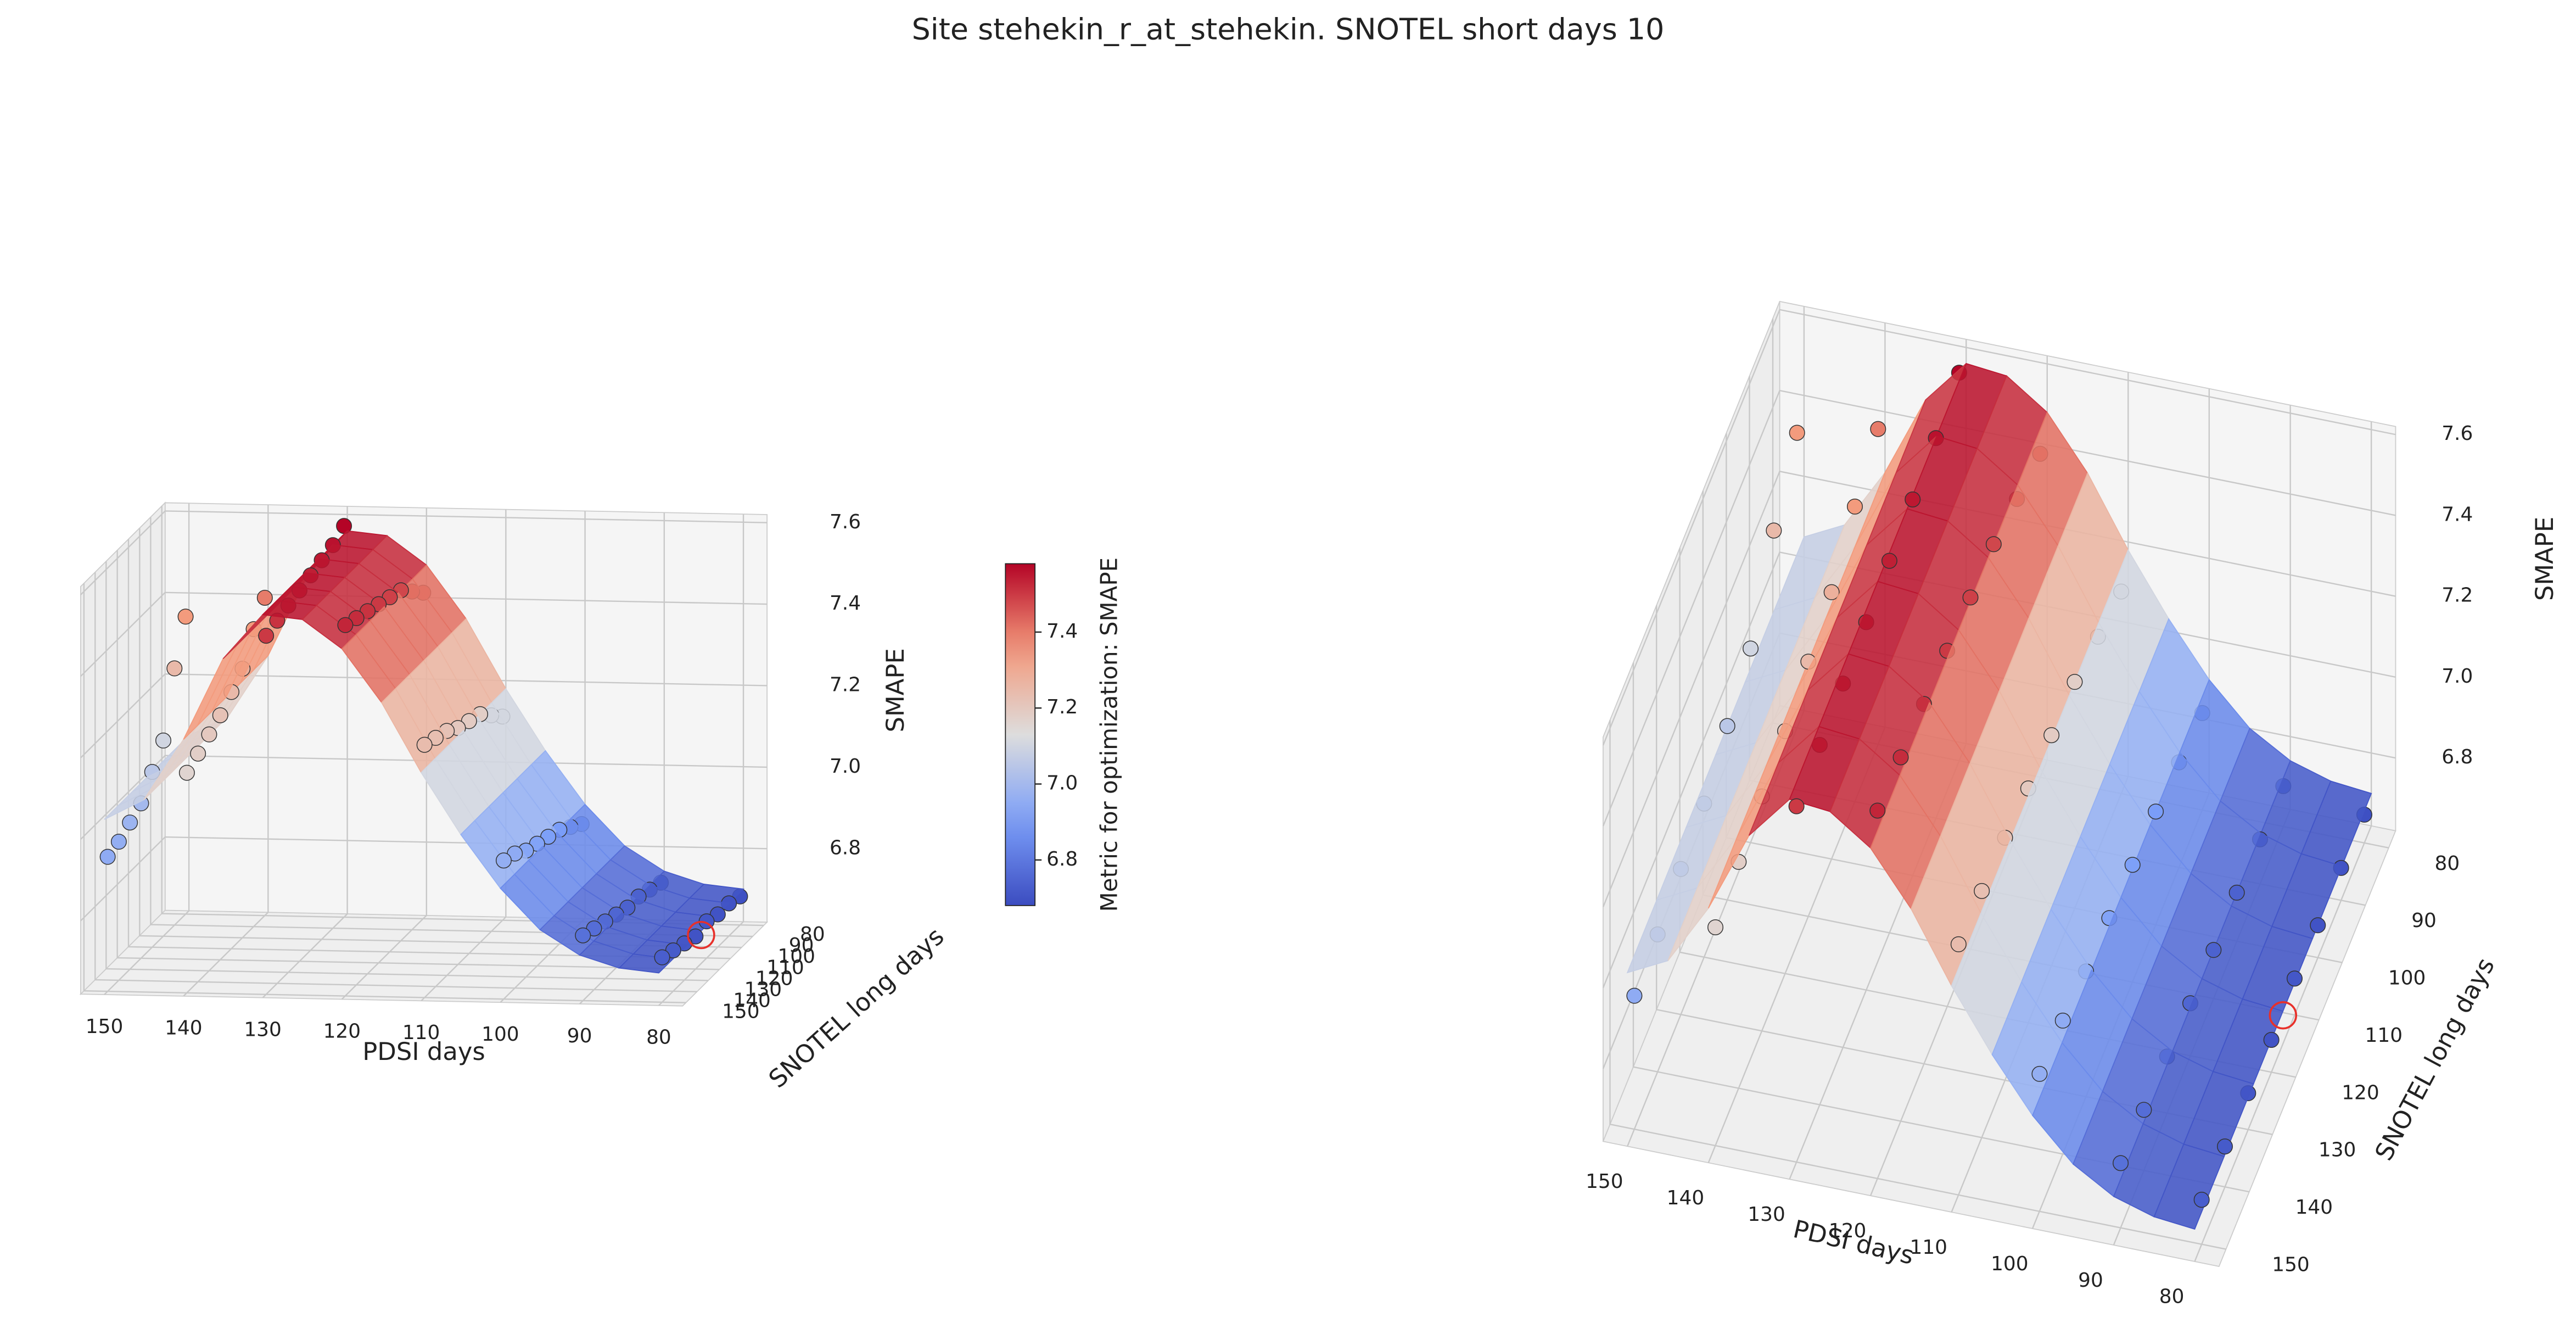 This screenshot has width=2576, height=1323. What do you see at coordinates (1108, 734) in the screenshot?
I see `colorbar-label: Metric for optimization: SMAPE` at bounding box center [1108, 734].